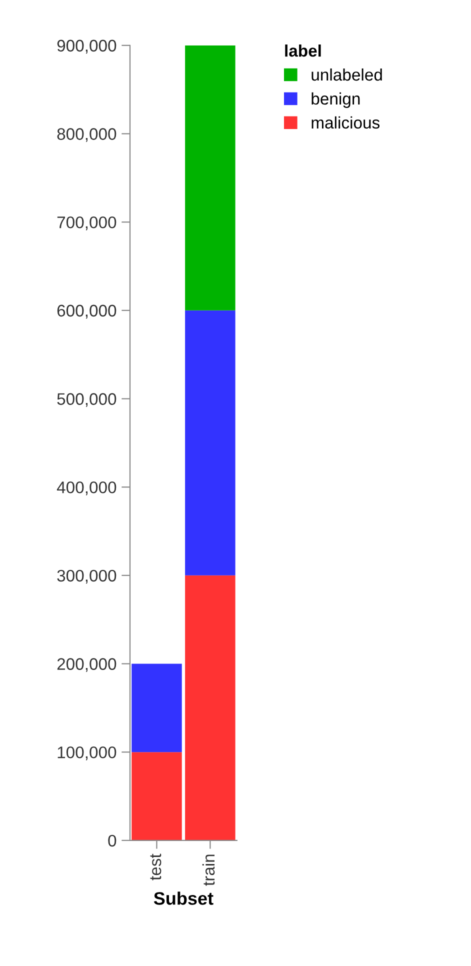 This screenshot has height=966, width=471. What do you see at coordinates (86, 135) in the screenshot?
I see `y-tick-label: 800,000` at bounding box center [86, 135].